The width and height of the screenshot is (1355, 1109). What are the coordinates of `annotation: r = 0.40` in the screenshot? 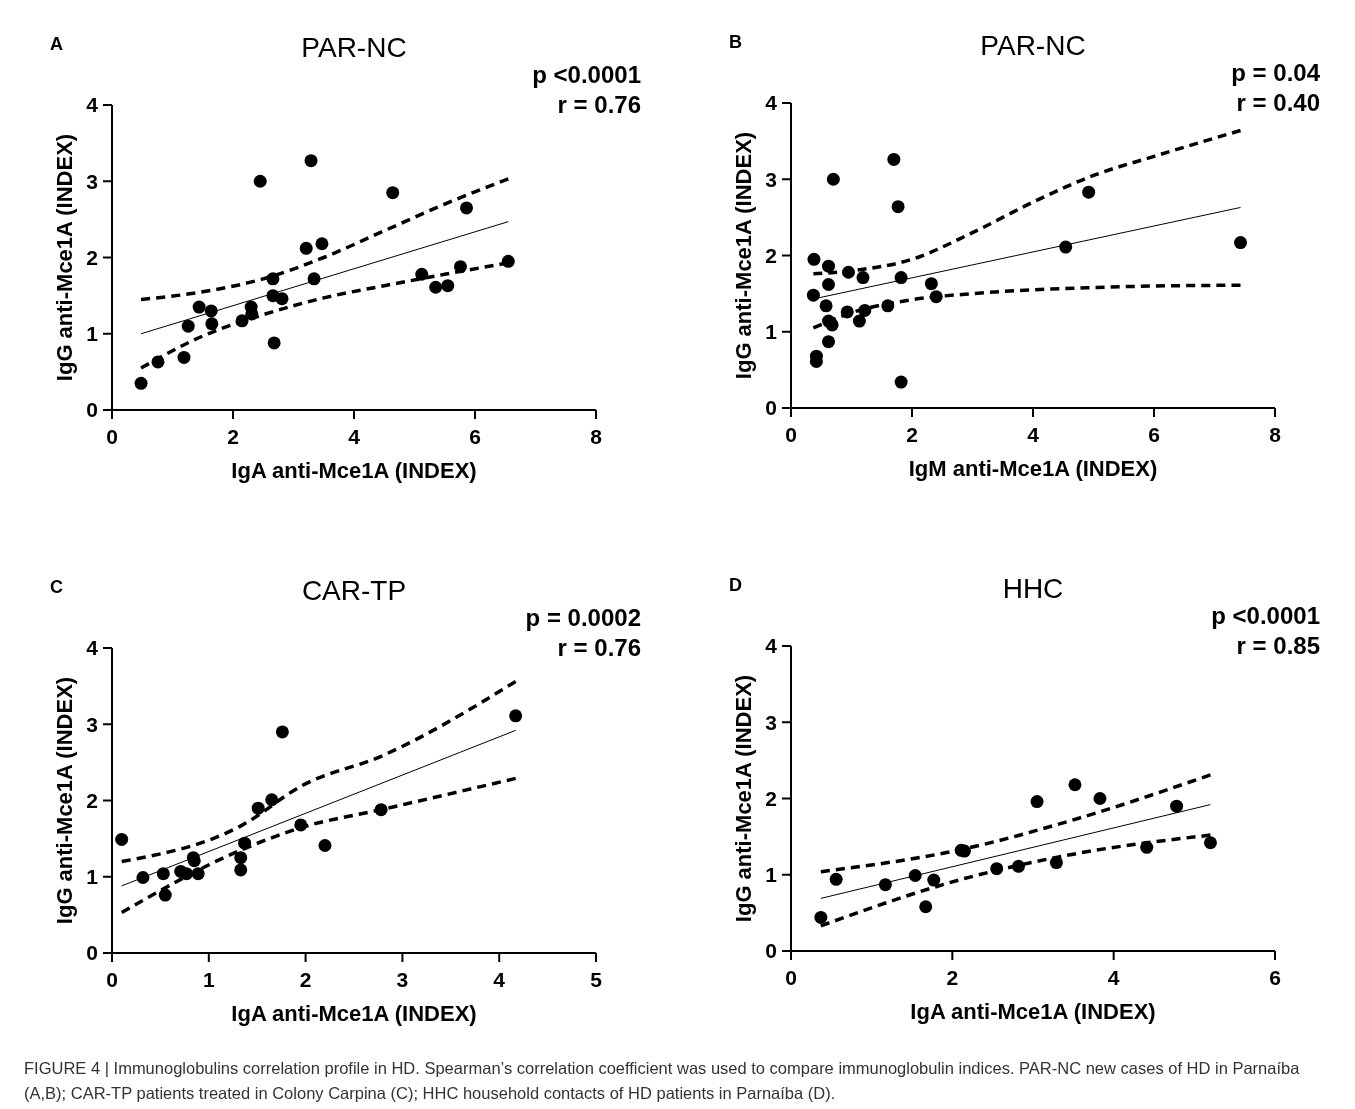 It's located at (1278, 102).